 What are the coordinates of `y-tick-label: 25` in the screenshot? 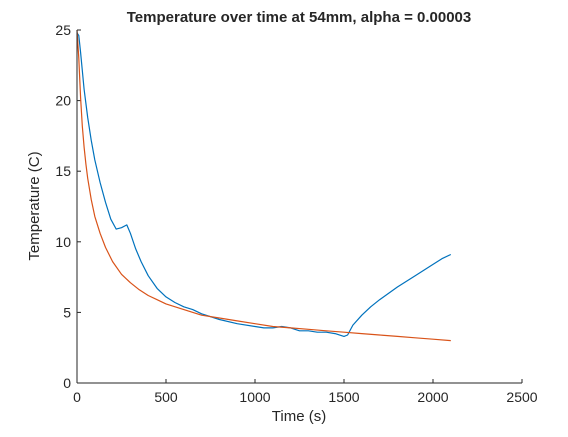 It's located at (63, 30).